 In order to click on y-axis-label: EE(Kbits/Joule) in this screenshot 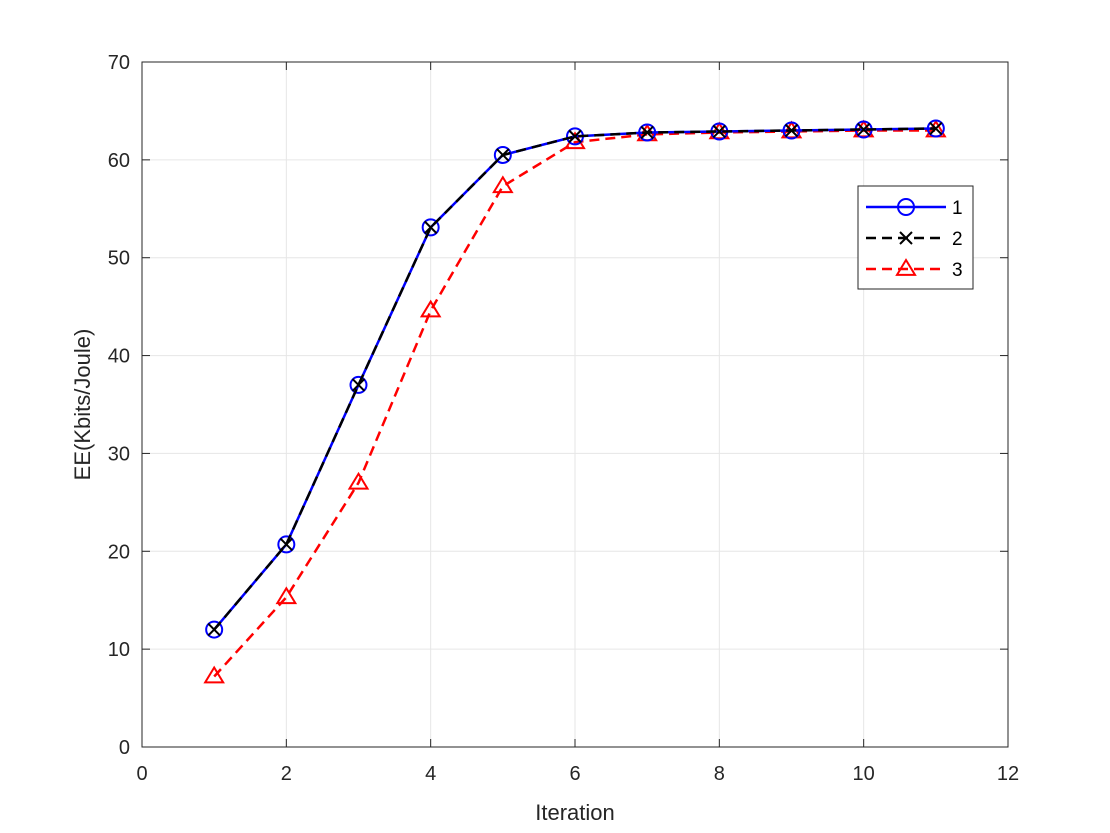, I will do `click(82, 405)`.